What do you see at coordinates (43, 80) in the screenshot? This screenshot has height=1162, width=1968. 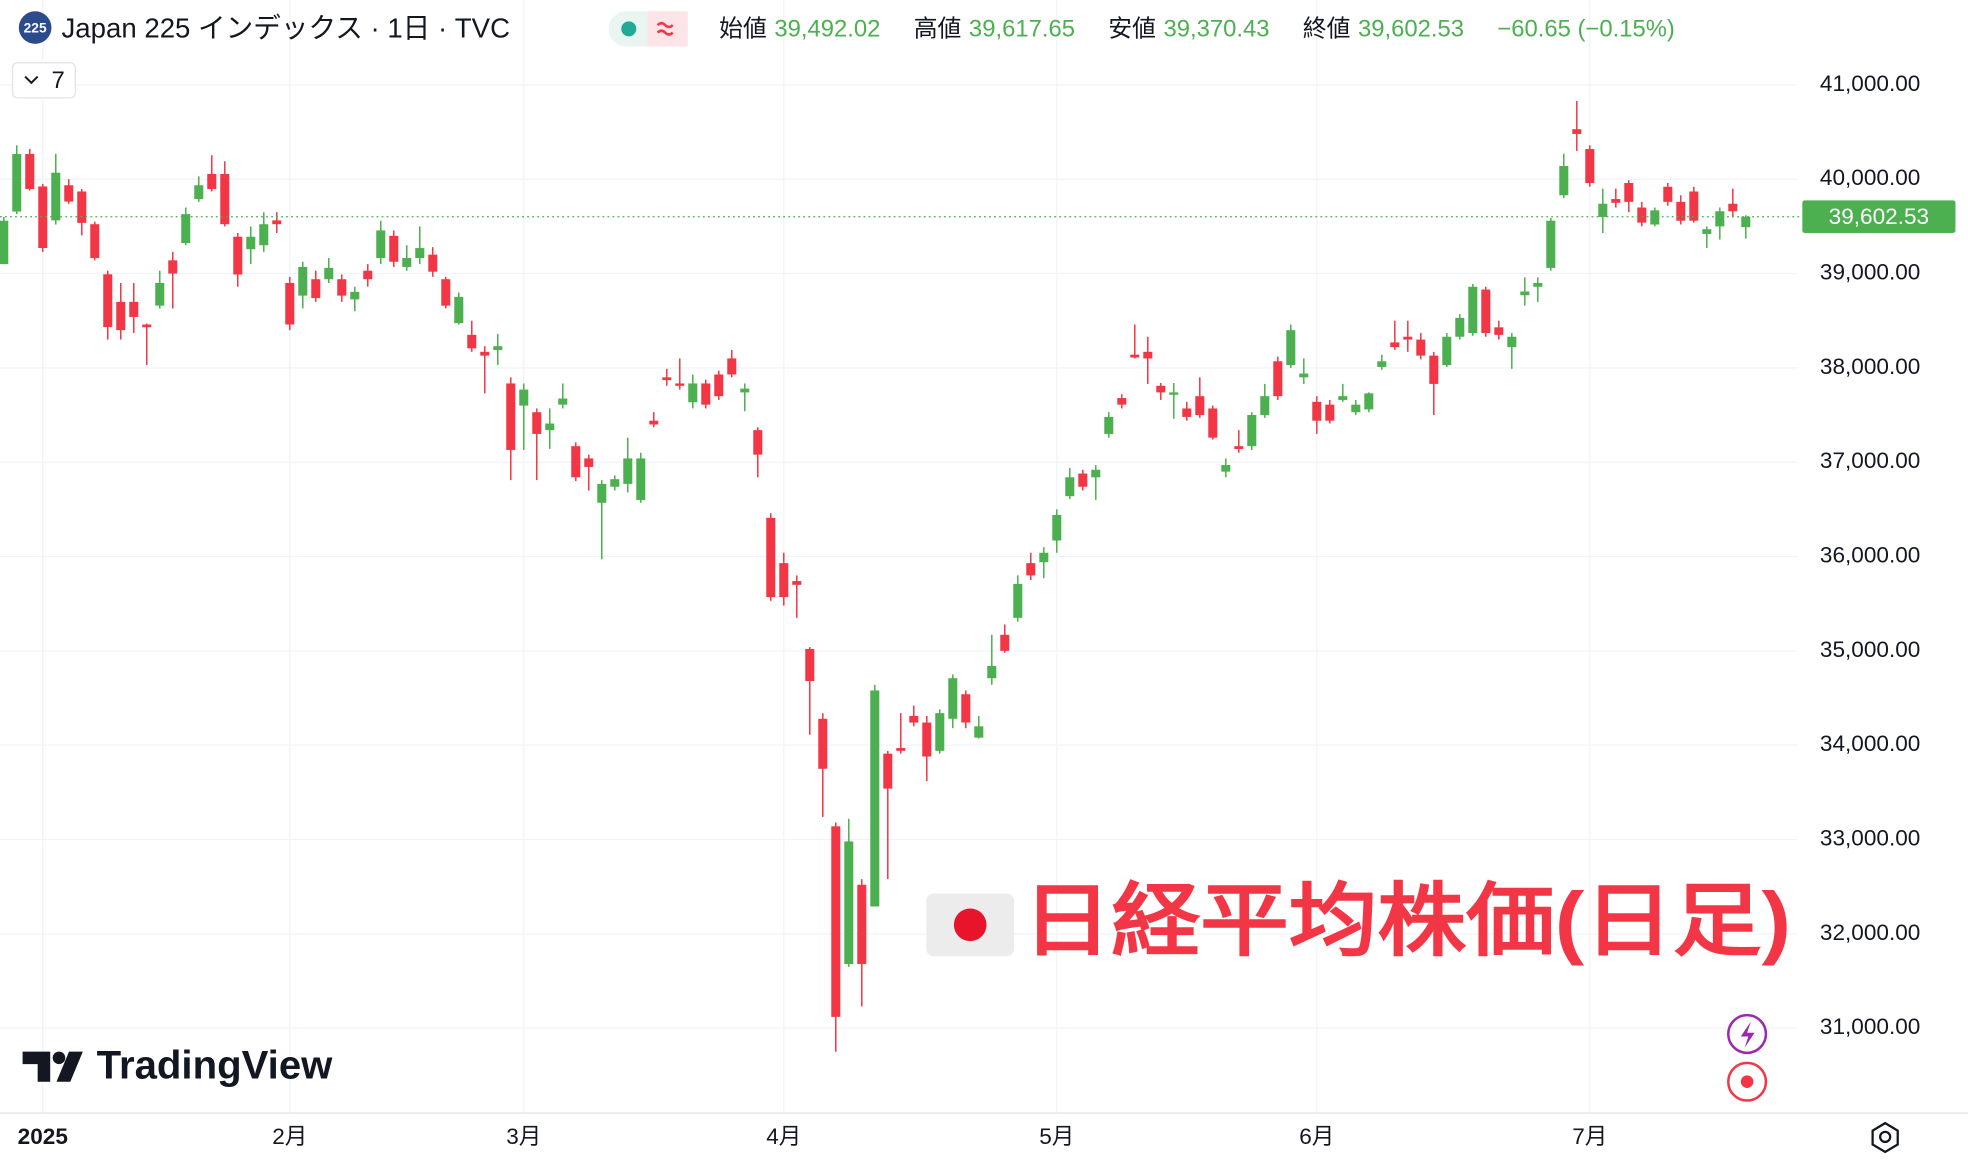 I see `indicator-toggle` at bounding box center [43, 80].